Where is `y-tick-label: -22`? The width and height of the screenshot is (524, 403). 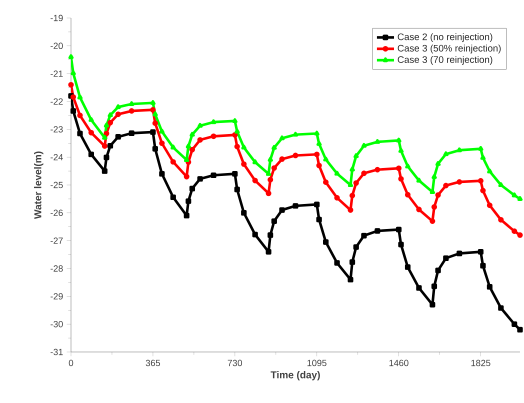
y-tick-label: -22 is located at coordinates (56, 101).